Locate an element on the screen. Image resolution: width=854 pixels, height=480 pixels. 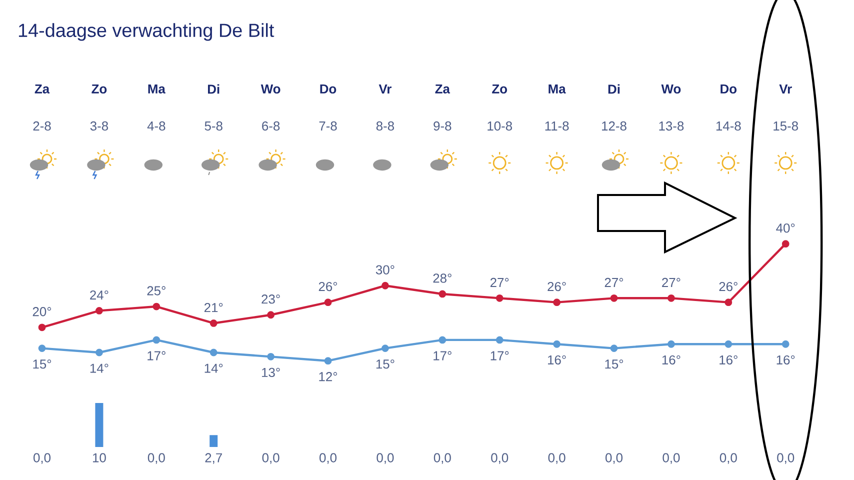
data-label: 40° is located at coordinates (785, 228).